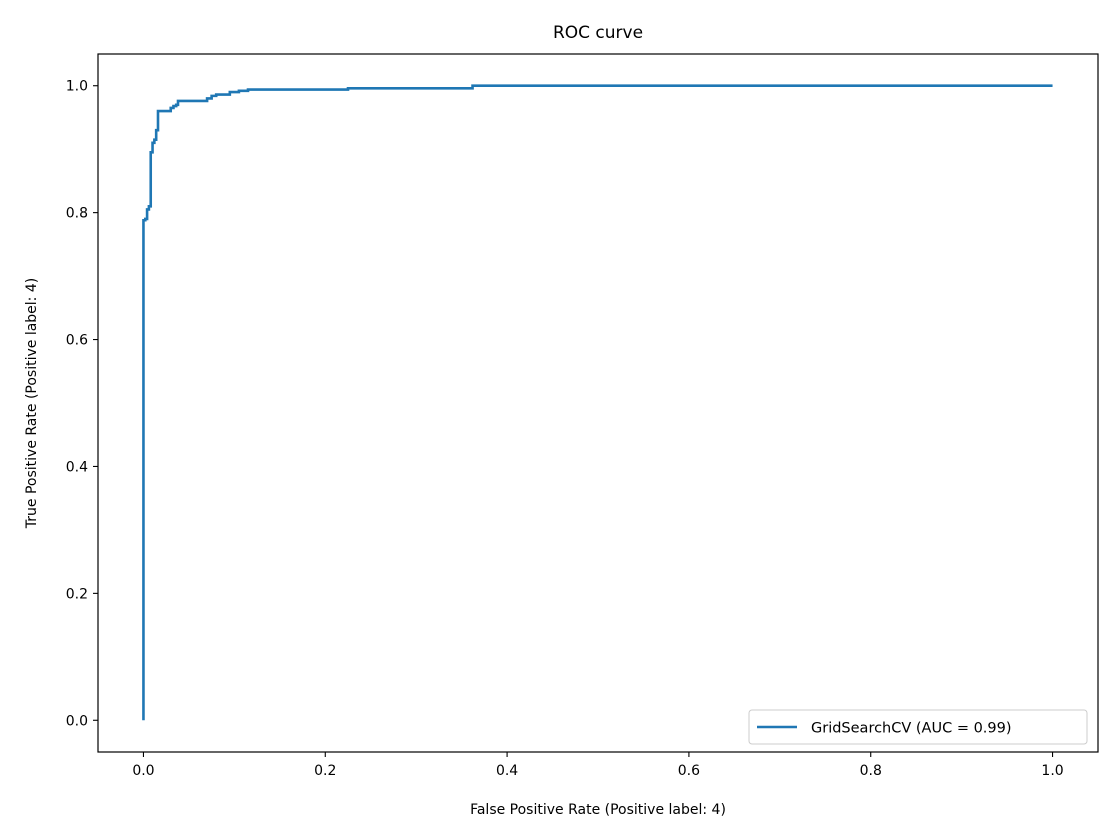 The image size is (1120, 840). What do you see at coordinates (911, 729) in the screenshot?
I see `legend-series-label: GridSearchCV (AUC = 0.99)` at bounding box center [911, 729].